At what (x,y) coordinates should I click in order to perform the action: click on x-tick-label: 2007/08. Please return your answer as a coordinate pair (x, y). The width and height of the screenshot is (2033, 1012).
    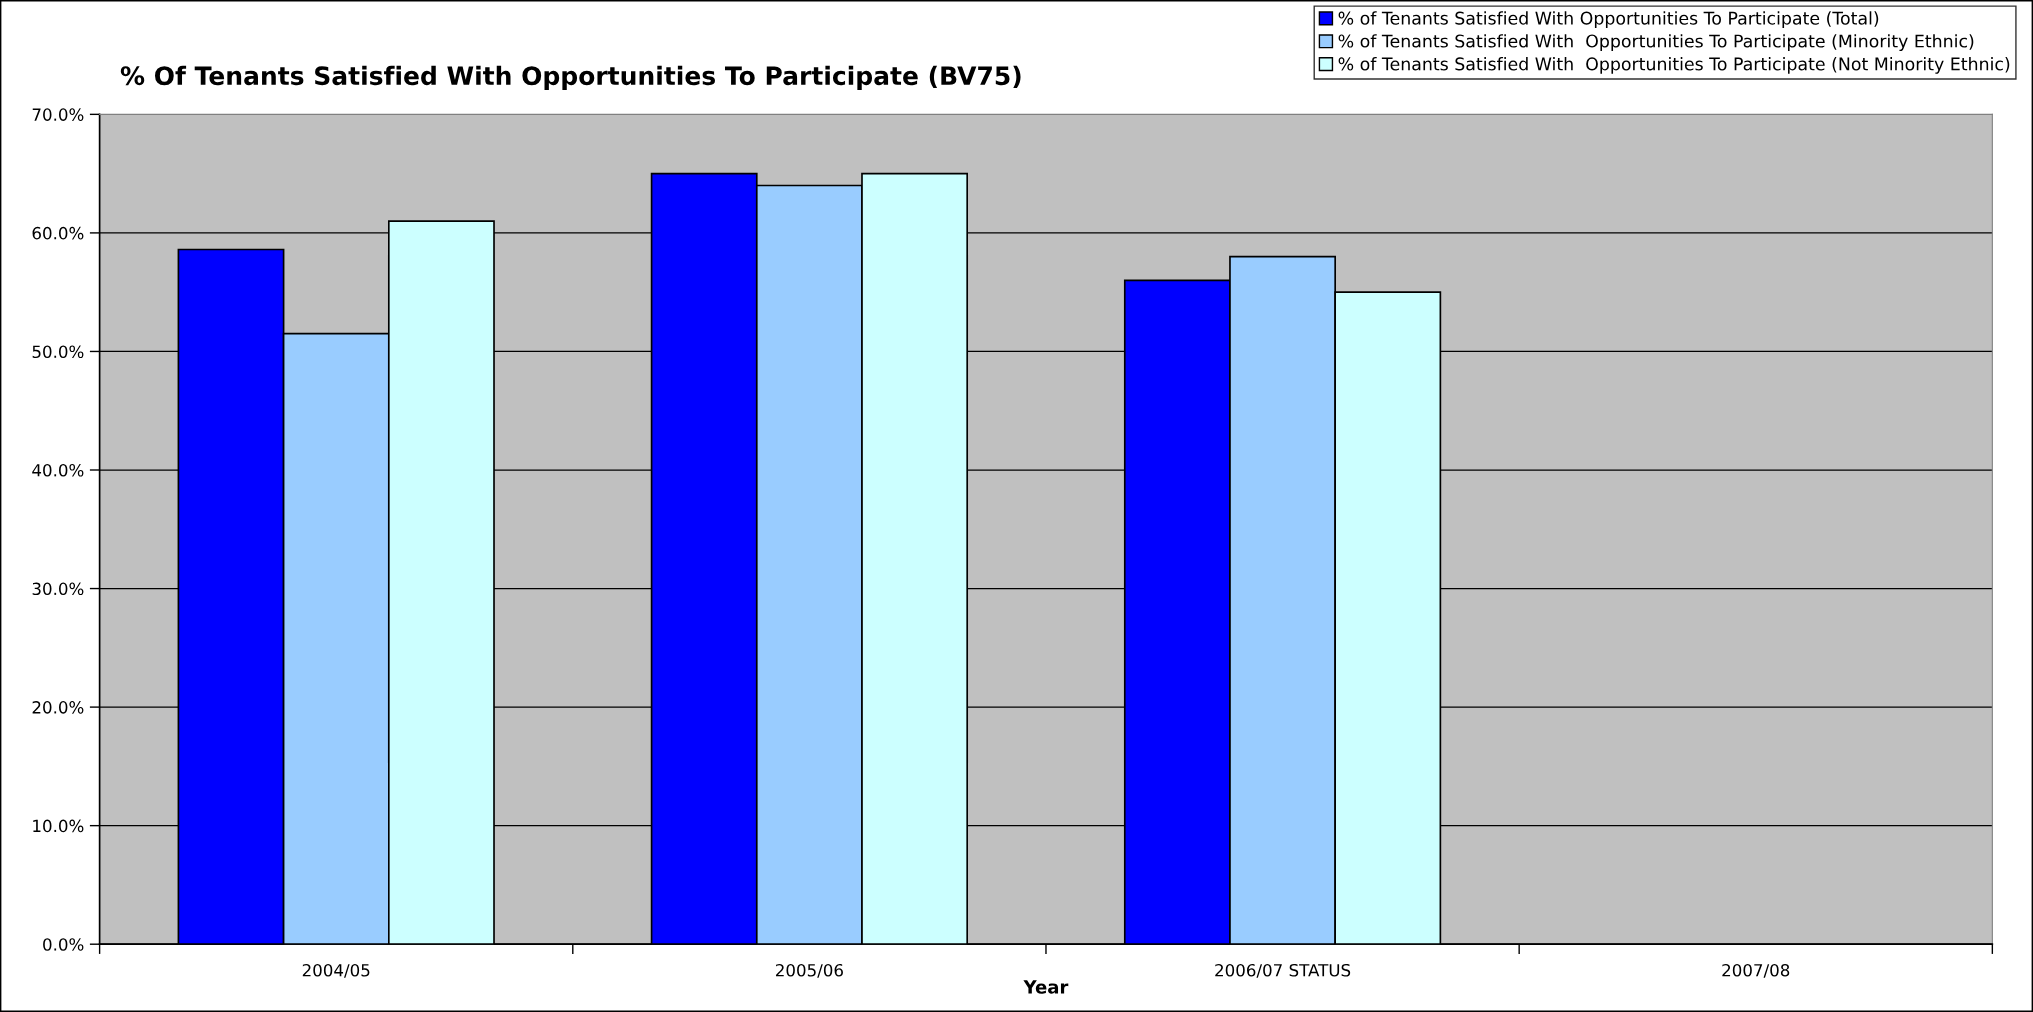
    Looking at the image, I should click on (1756, 970).